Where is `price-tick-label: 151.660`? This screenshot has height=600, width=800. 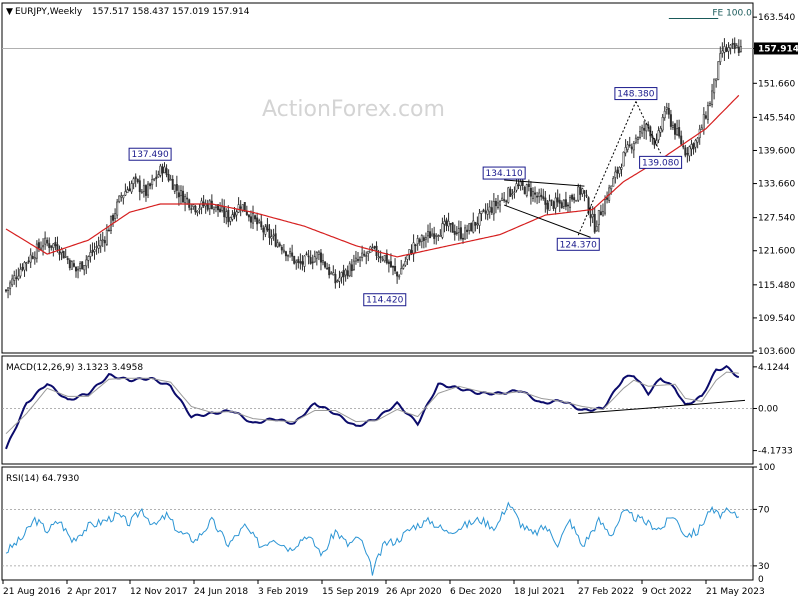 price-tick-label: 151.660 is located at coordinates (776, 84).